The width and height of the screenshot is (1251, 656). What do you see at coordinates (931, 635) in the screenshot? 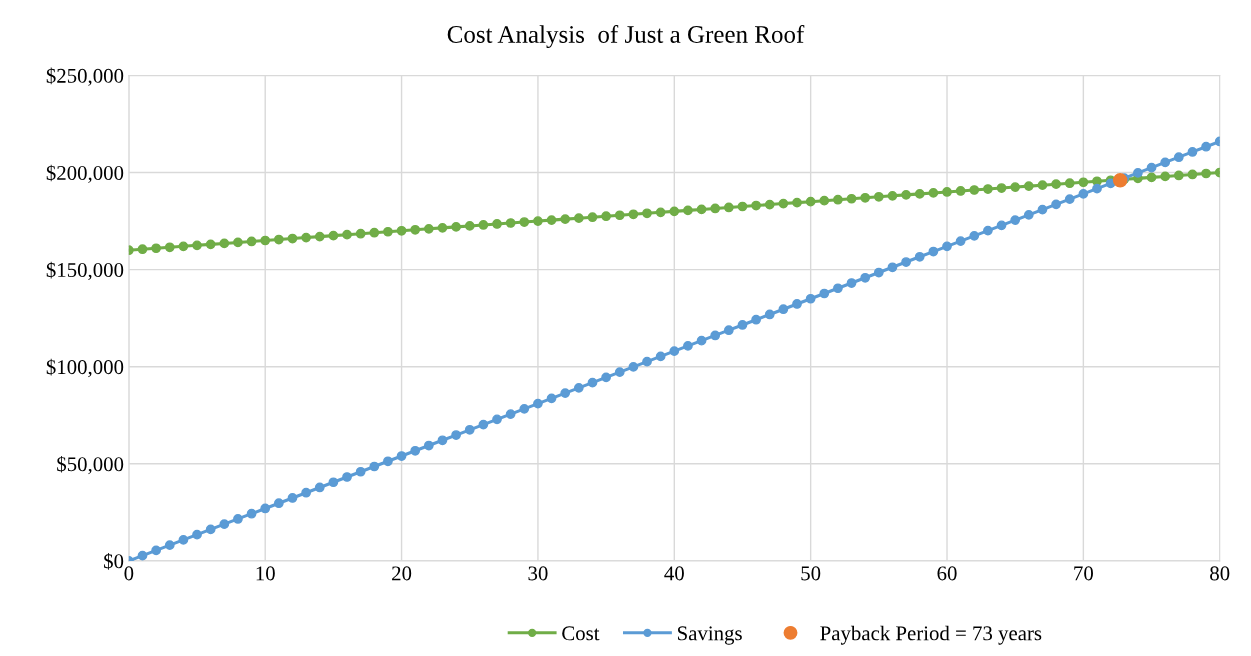
I see `legend-label: Payback Period = 73 years` at bounding box center [931, 635].